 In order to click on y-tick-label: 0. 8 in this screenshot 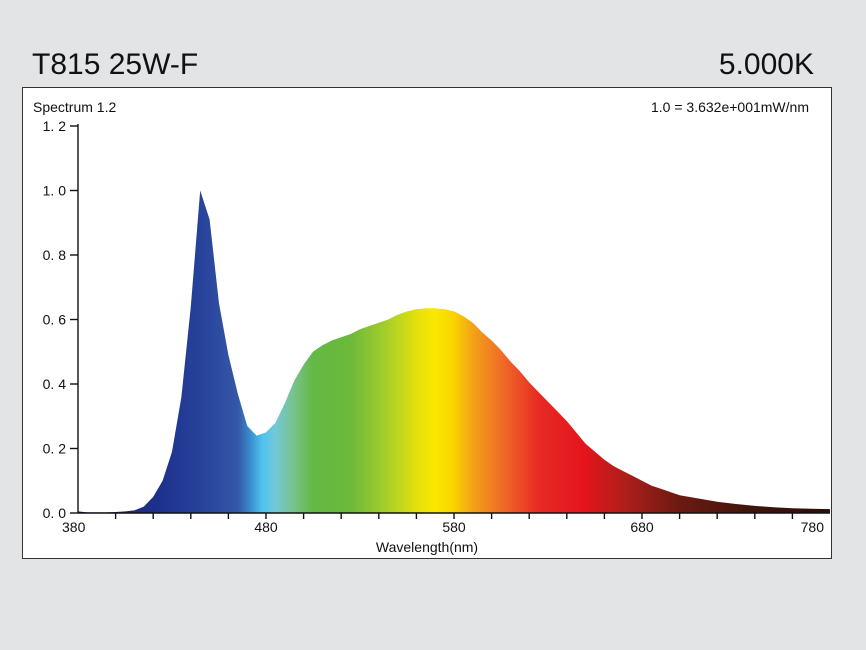, I will do `click(55, 255)`.